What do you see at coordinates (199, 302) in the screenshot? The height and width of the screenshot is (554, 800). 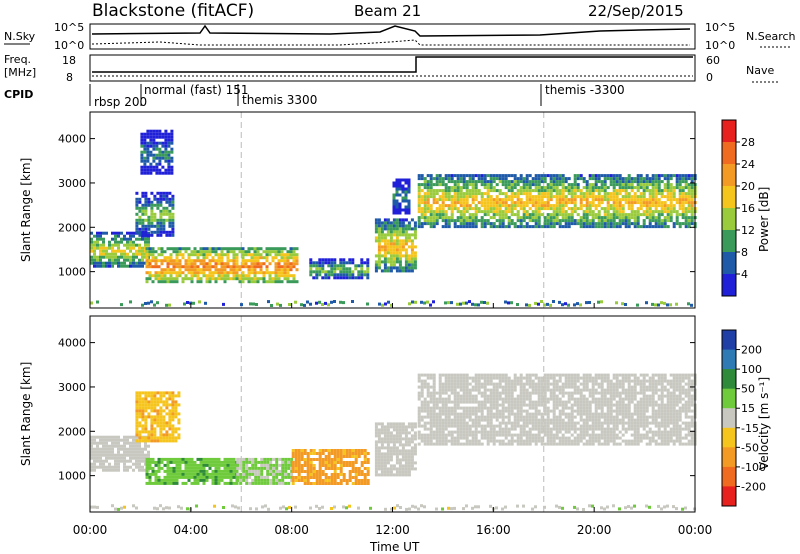 I see `ground-scatter-cell` at bounding box center [199, 302].